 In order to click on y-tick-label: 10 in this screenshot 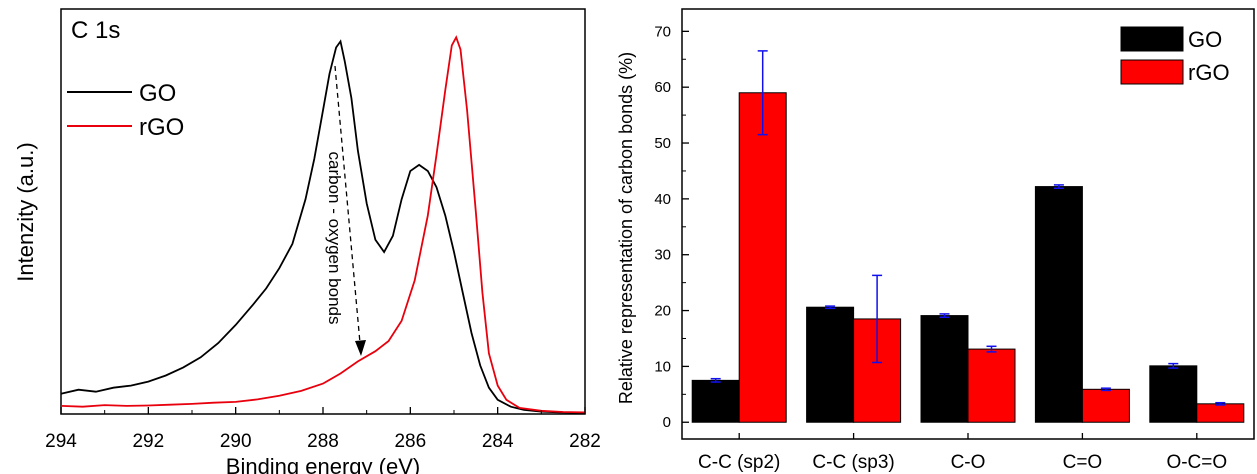, I will do `click(662, 366)`.